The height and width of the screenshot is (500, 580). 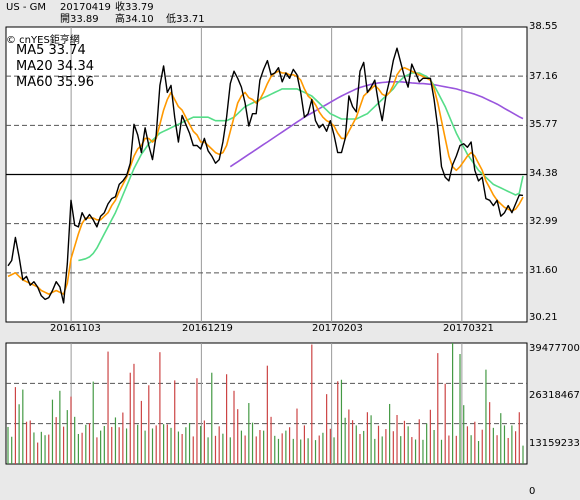 I want to click on date-xtick: 20170321, so click(x=468, y=328).